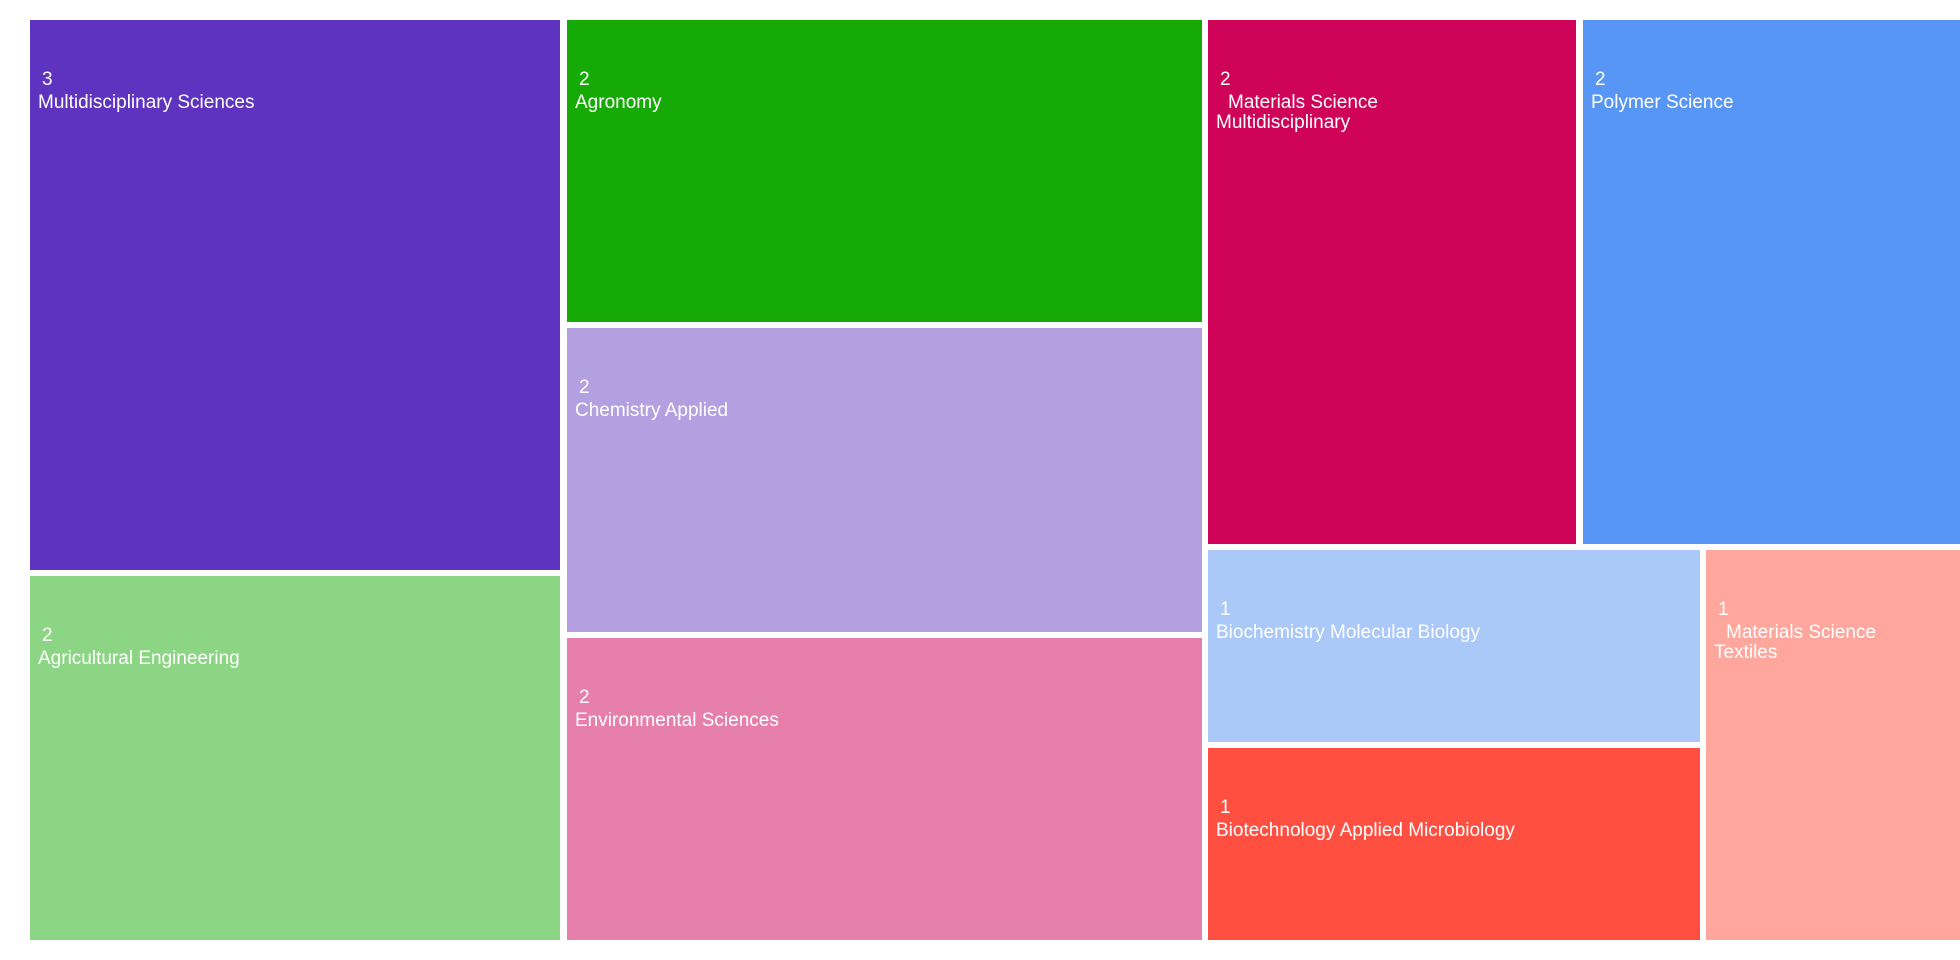 The image size is (1960, 960). I want to click on treemap-value-multidisciplinary-sciences: 3, so click(47, 79).